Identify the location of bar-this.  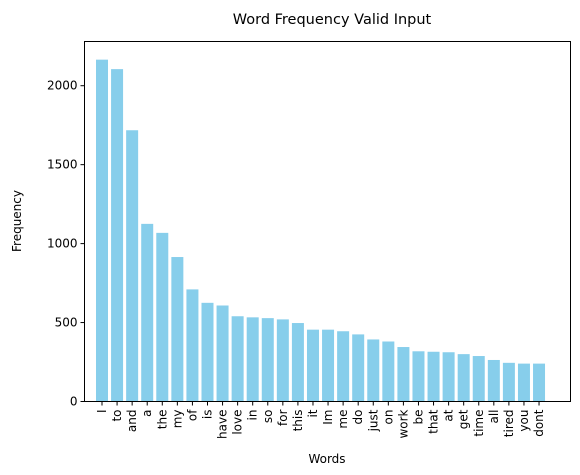
(297, 362).